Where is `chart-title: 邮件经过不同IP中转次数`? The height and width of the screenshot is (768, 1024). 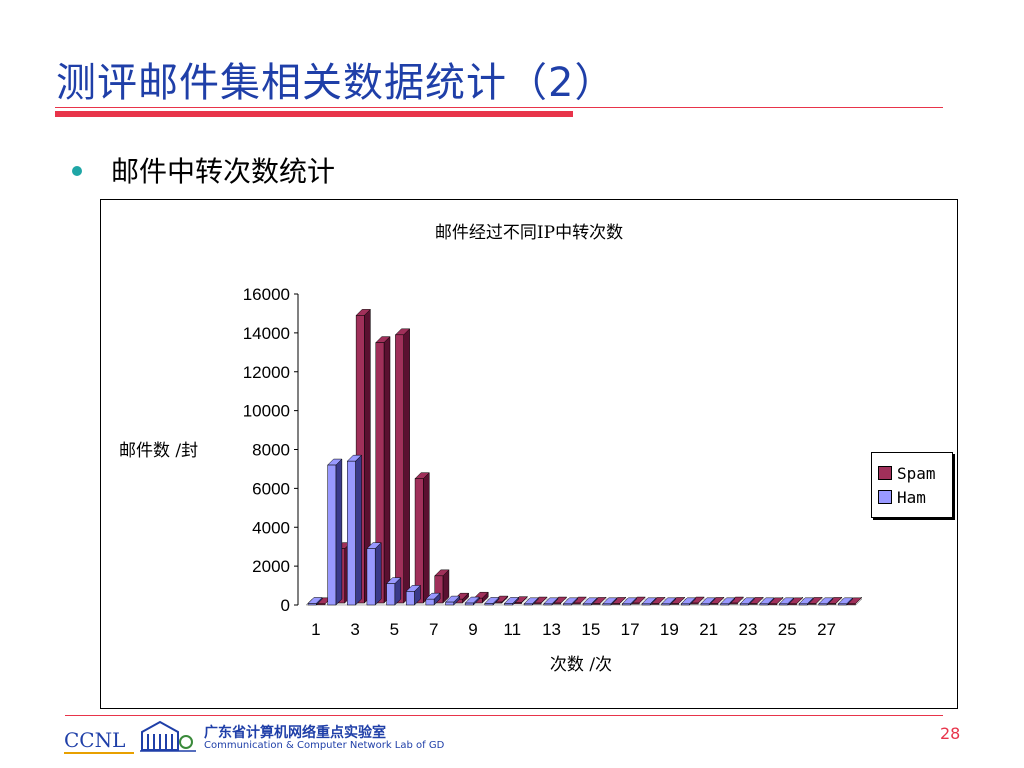
chart-title: 邮件经过不同IP中转次数 is located at coordinates (529, 233).